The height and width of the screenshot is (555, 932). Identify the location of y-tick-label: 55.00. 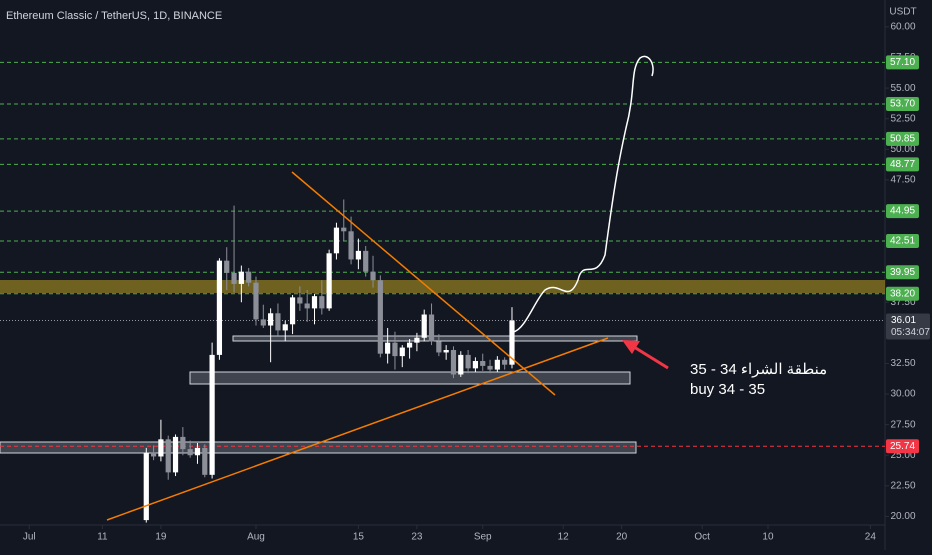
(902, 88).